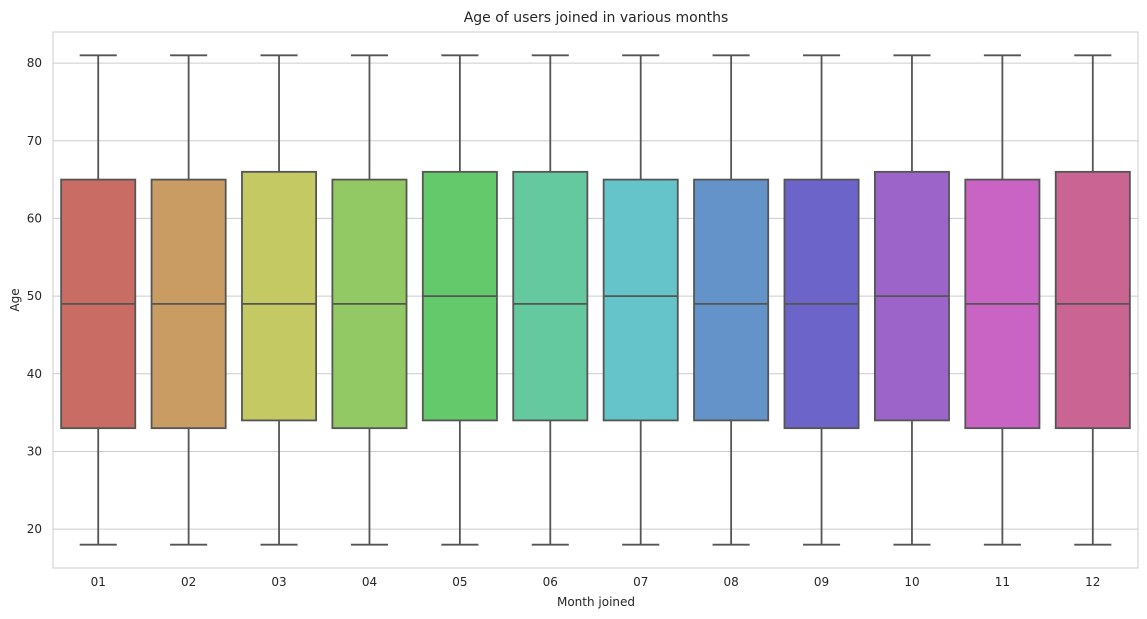 This screenshot has height=619, width=1147. Describe the element at coordinates (550, 582) in the screenshot. I see `x-tick-label-06: 06` at that location.